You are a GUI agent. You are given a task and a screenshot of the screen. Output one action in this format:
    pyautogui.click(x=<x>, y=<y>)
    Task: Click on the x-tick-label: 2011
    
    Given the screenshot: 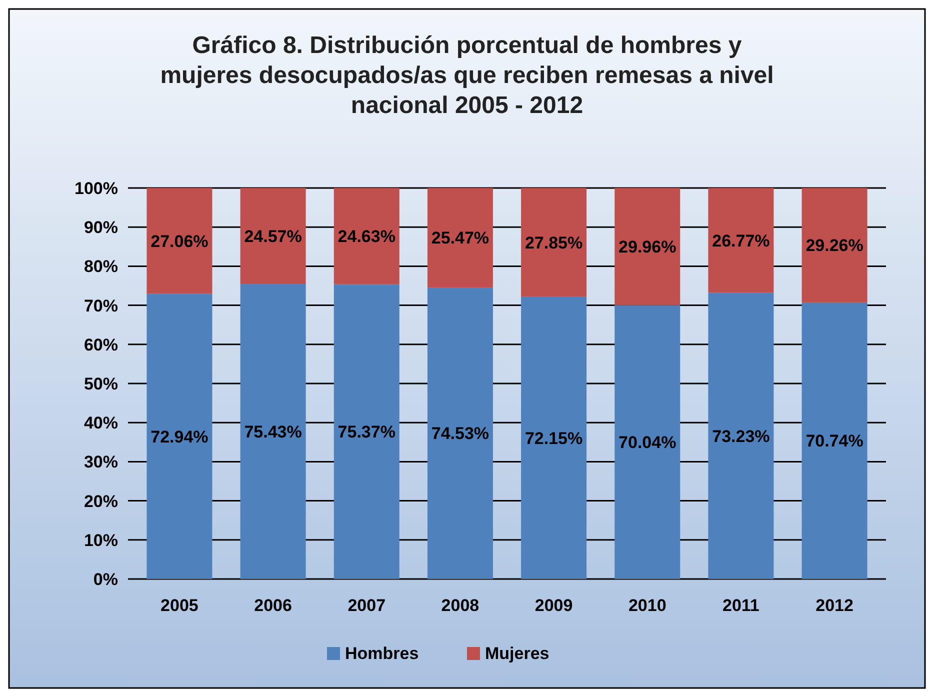 What is the action you would take?
    pyautogui.click(x=741, y=605)
    